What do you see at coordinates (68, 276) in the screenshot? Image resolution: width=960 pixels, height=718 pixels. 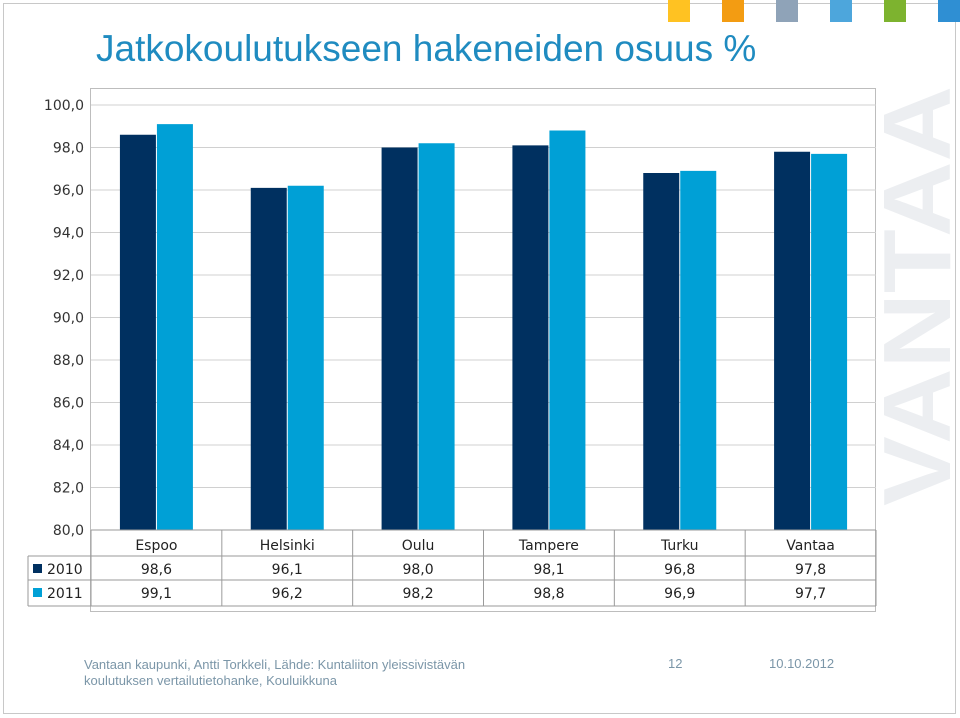 I see `y-tick-label: 92,0` at bounding box center [68, 276].